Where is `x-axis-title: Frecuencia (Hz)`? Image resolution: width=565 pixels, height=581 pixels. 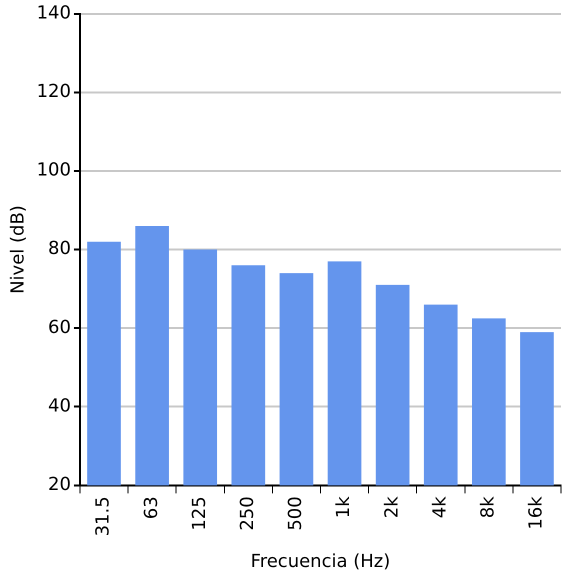 x-axis-title: Frecuencia (Hz) is located at coordinates (320, 561).